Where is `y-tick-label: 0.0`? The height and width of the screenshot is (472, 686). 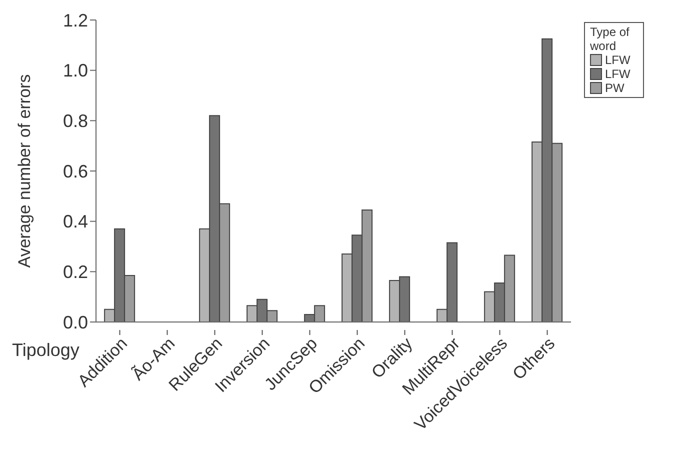 y-tick-label: 0.0 is located at coordinates (75, 322).